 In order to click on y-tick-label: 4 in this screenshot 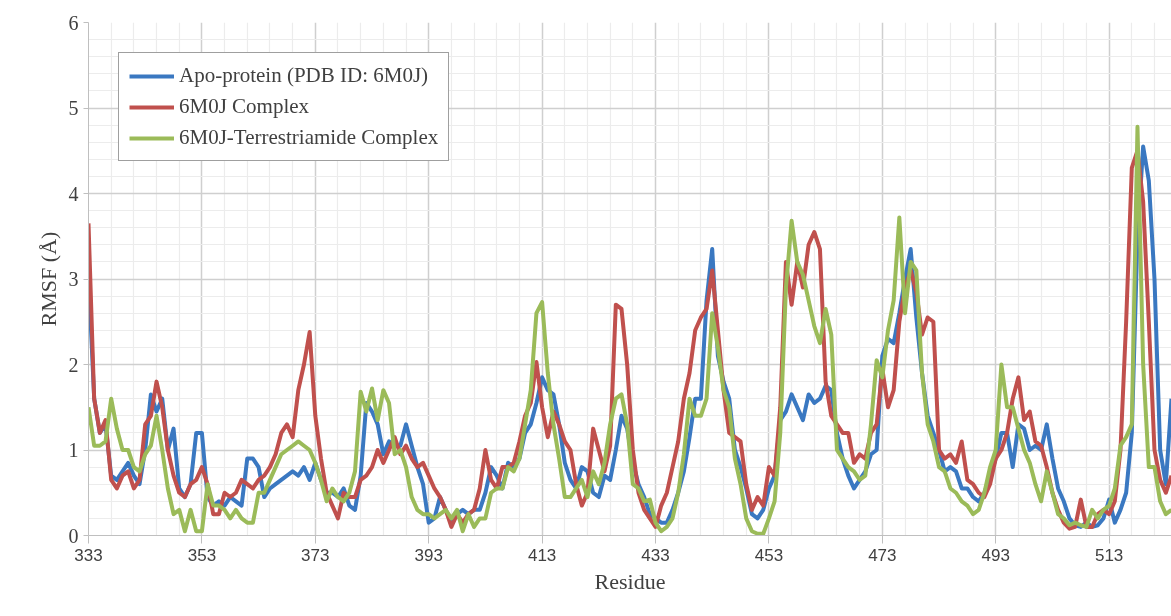, I will do `click(73, 193)`.